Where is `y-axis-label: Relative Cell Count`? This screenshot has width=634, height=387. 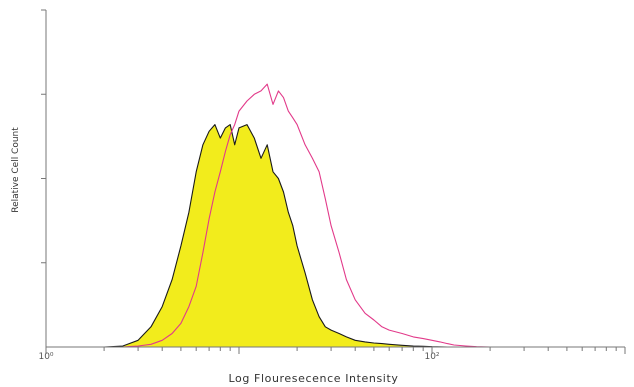 y-axis-label: Relative Cell Count is located at coordinates (16, 170).